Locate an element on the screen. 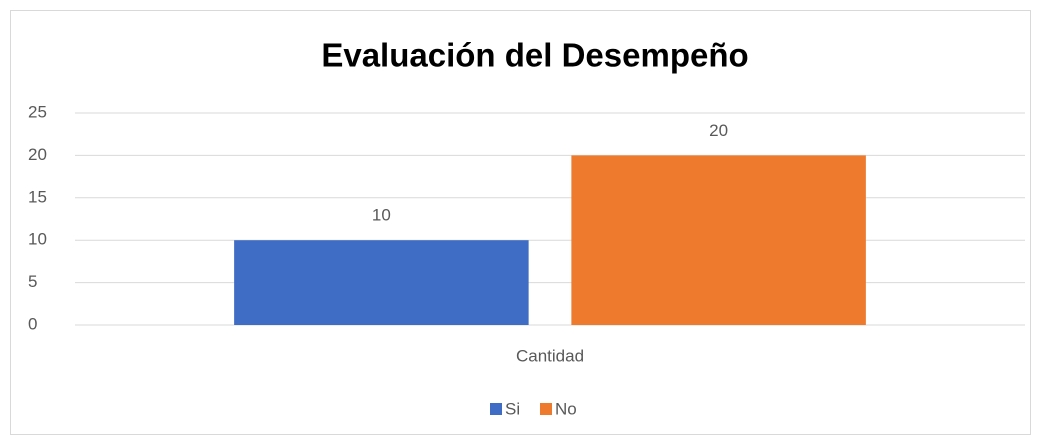 The image size is (1041, 443). y-tick-label: 5 is located at coordinates (32, 281).